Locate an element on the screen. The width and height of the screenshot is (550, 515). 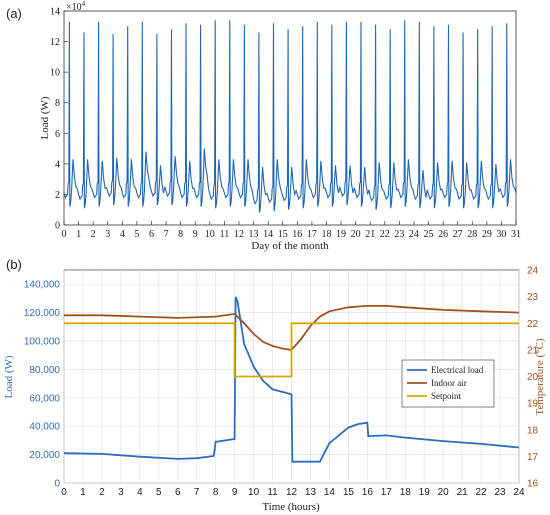
y-ticks-right-b: 16 17 18 19 20 21 22 23 24 is located at coordinates (533, 378).